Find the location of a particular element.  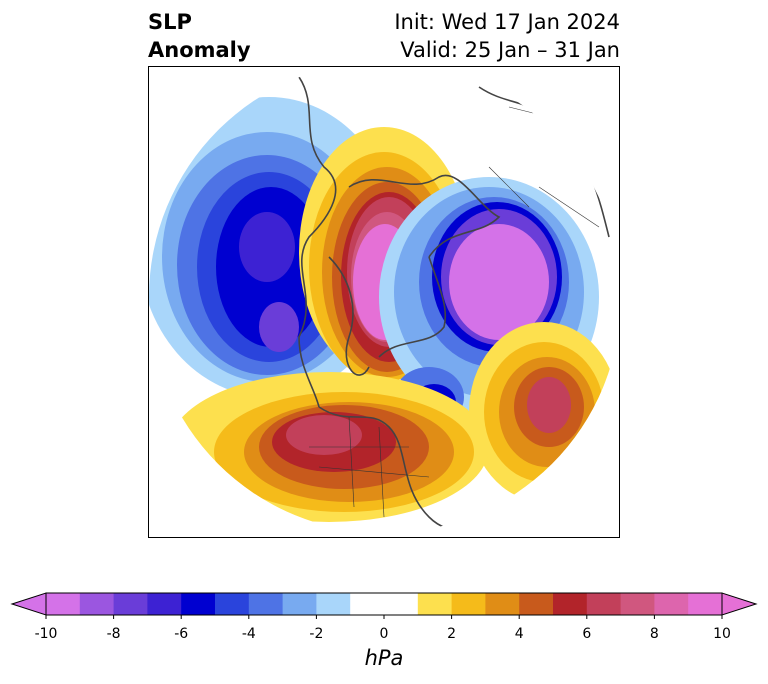

title-line-1: SLP is located at coordinates (170, 22).